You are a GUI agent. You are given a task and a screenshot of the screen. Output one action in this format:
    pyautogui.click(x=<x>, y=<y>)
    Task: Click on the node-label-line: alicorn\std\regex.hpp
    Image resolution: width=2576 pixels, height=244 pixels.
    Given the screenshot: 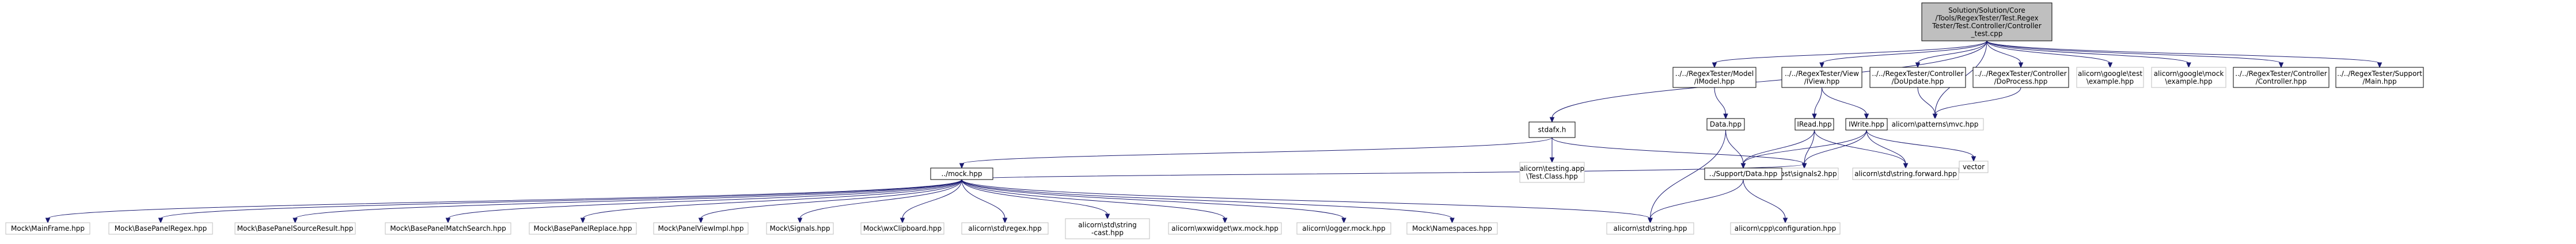 What is the action you would take?
    pyautogui.click(x=1005, y=228)
    